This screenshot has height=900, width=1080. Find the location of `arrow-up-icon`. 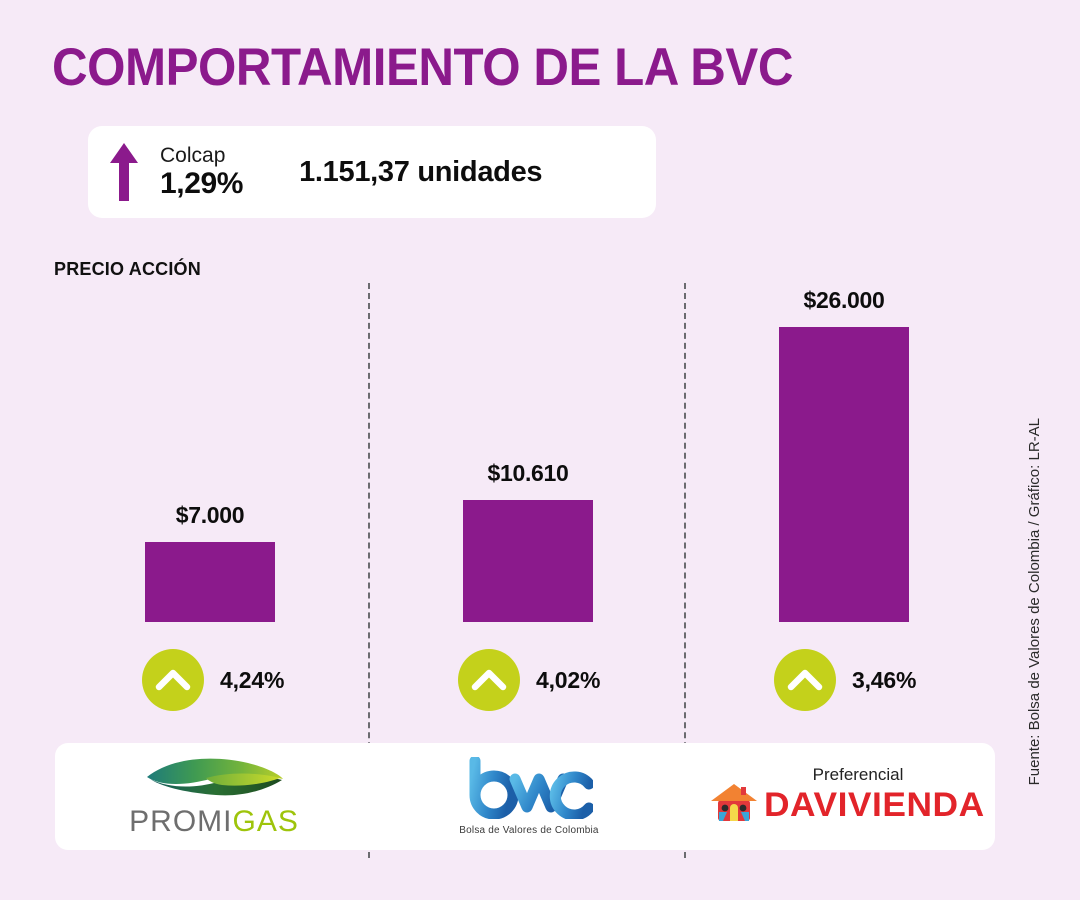

arrow-up-icon is located at coordinates (124, 172).